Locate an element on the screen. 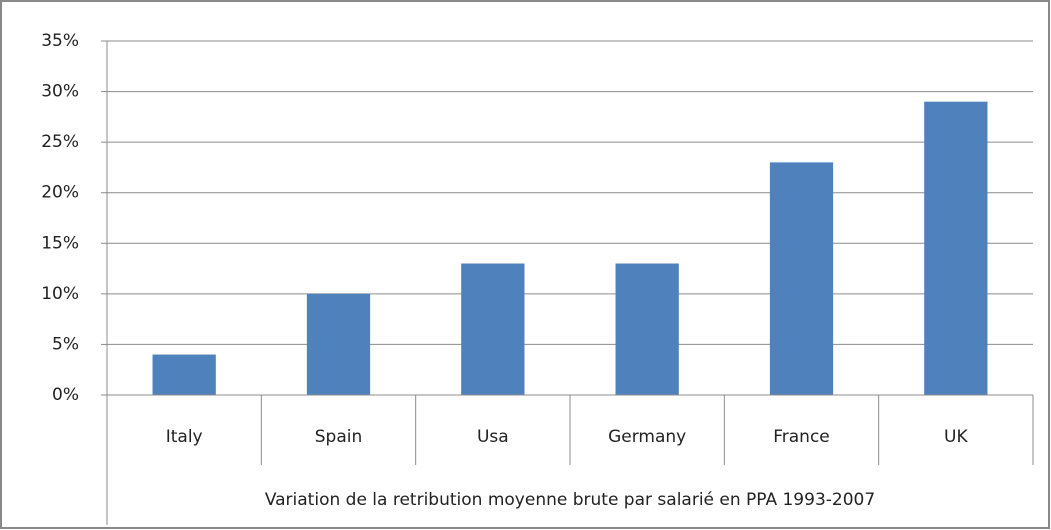 The height and width of the screenshot is (530, 1051). y-tick-label: 35% is located at coordinates (60, 41).